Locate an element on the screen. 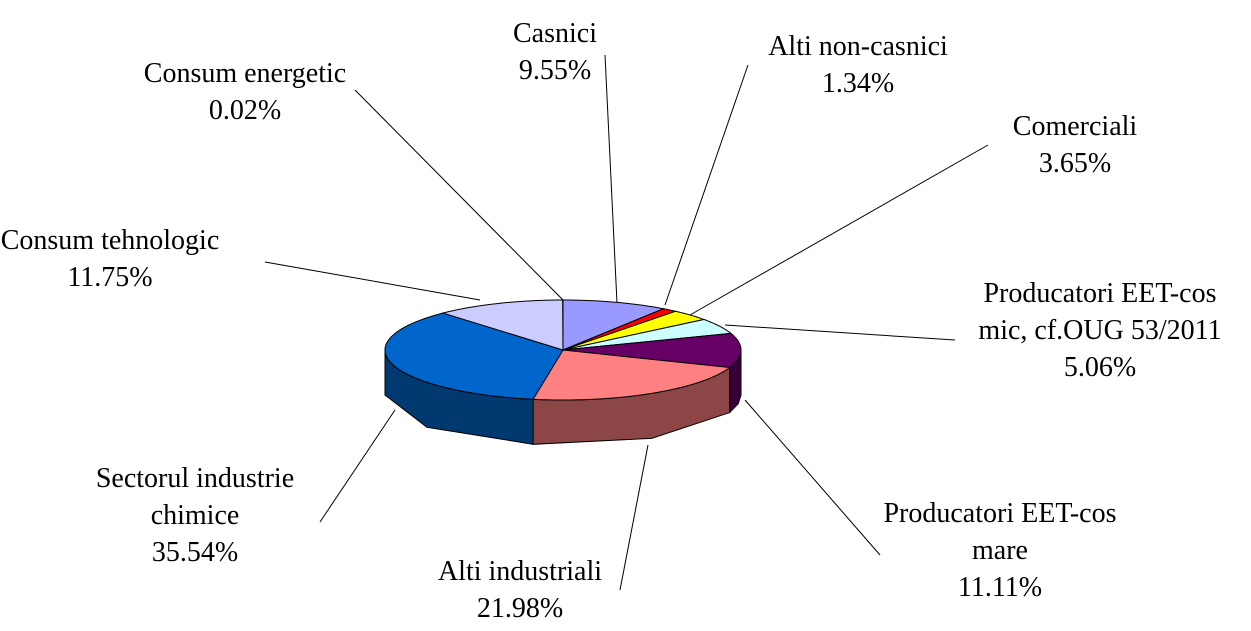 This screenshot has height=631, width=1251. value-label: 11.11% is located at coordinates (1000, 587).